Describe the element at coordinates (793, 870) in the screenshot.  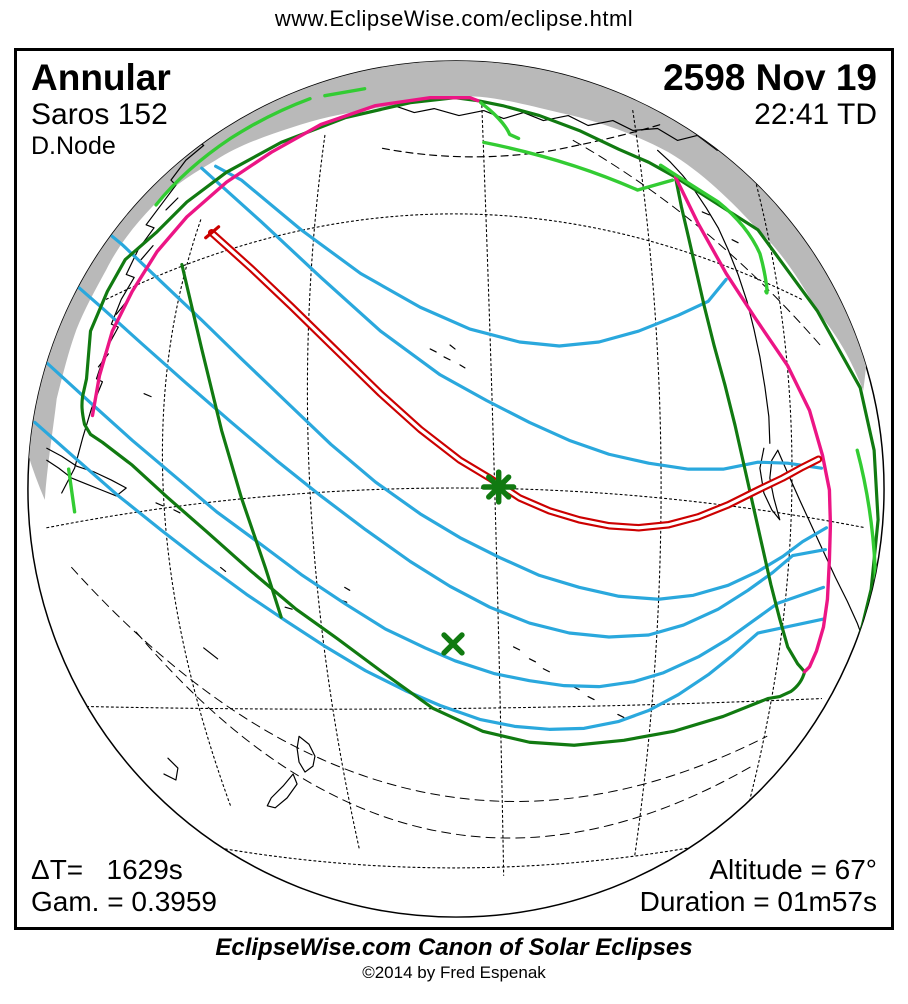
I see `altitude-label: Altitude = 67°` at that location.